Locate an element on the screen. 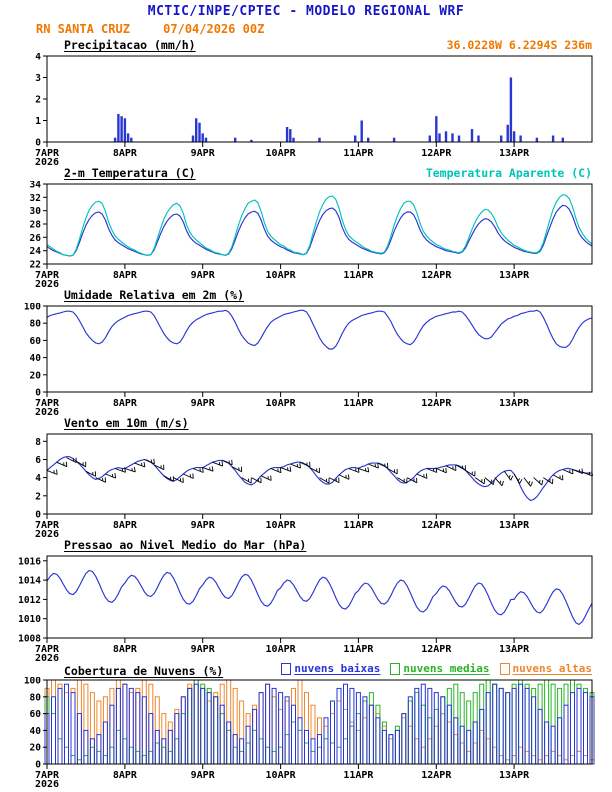 The height and width of the screenshot is (792, 612). legend-high-clouds: nuvens altas is located at coordinates (552, 668).